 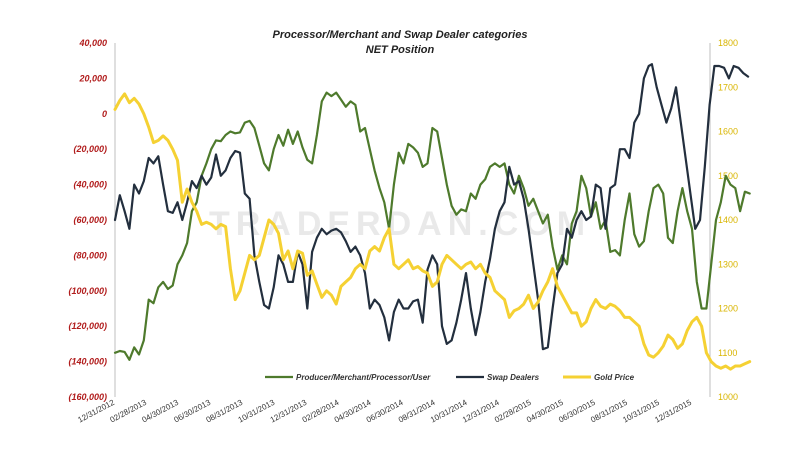 What do you see at coordinates (363, 377) in the screenshot?
I see `legend-label: Producer/Merchant/Processor/User` at bounding box center [363, 377].